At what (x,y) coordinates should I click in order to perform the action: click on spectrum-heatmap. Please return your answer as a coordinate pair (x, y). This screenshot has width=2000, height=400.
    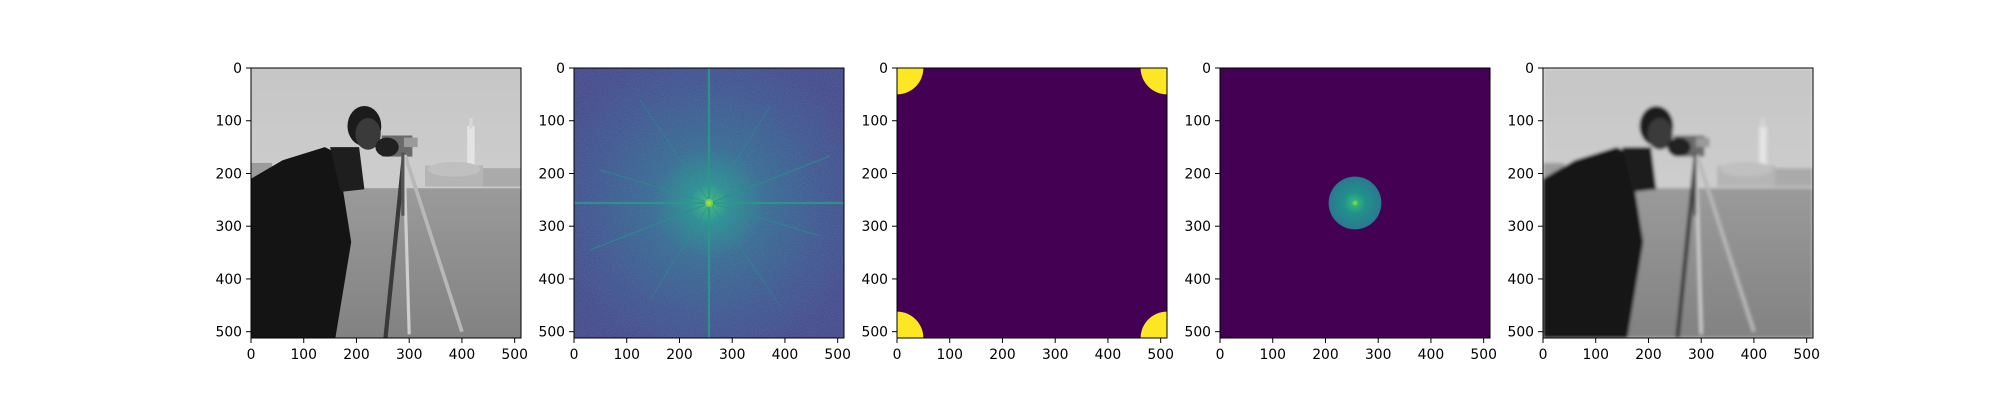
    Looking at the image, I should click on (709, 203).